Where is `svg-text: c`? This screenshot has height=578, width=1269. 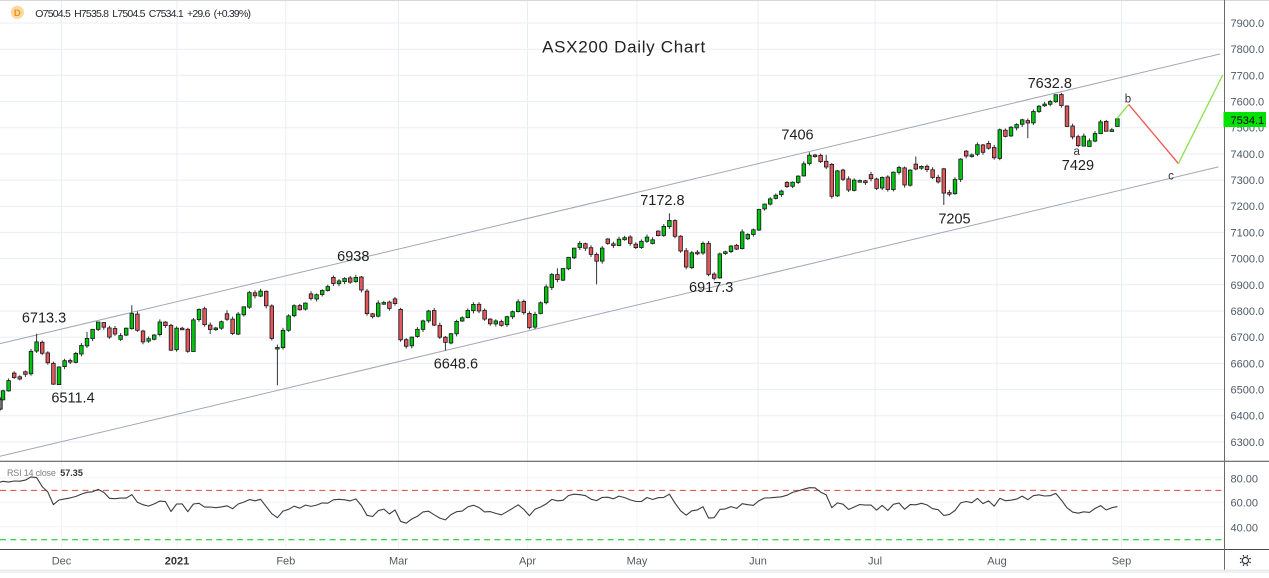
svg-text: c is located at coordinates (1171, 177).